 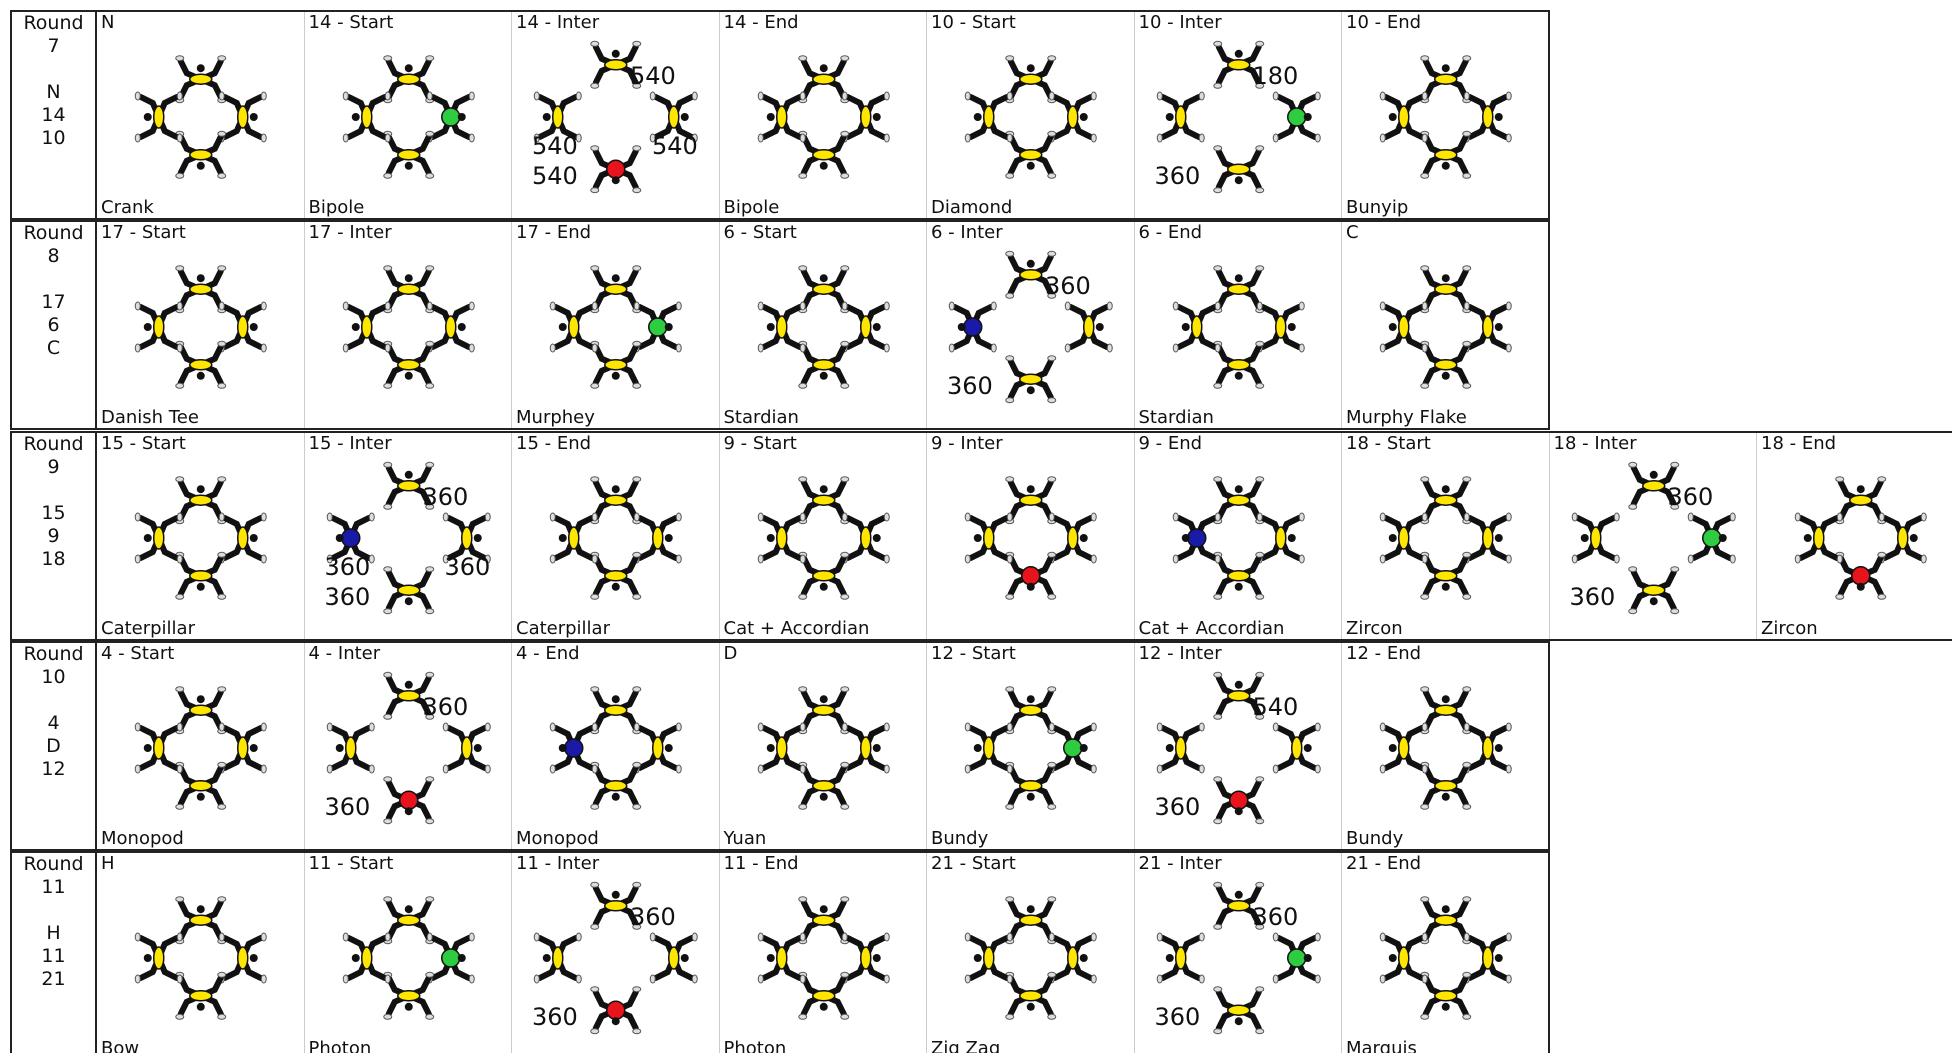 What do you see at coordinates (1854, 536) in the screenshot?
I see `formation-cell: 18 - End Zircon` at bounding box center [1854, 536].